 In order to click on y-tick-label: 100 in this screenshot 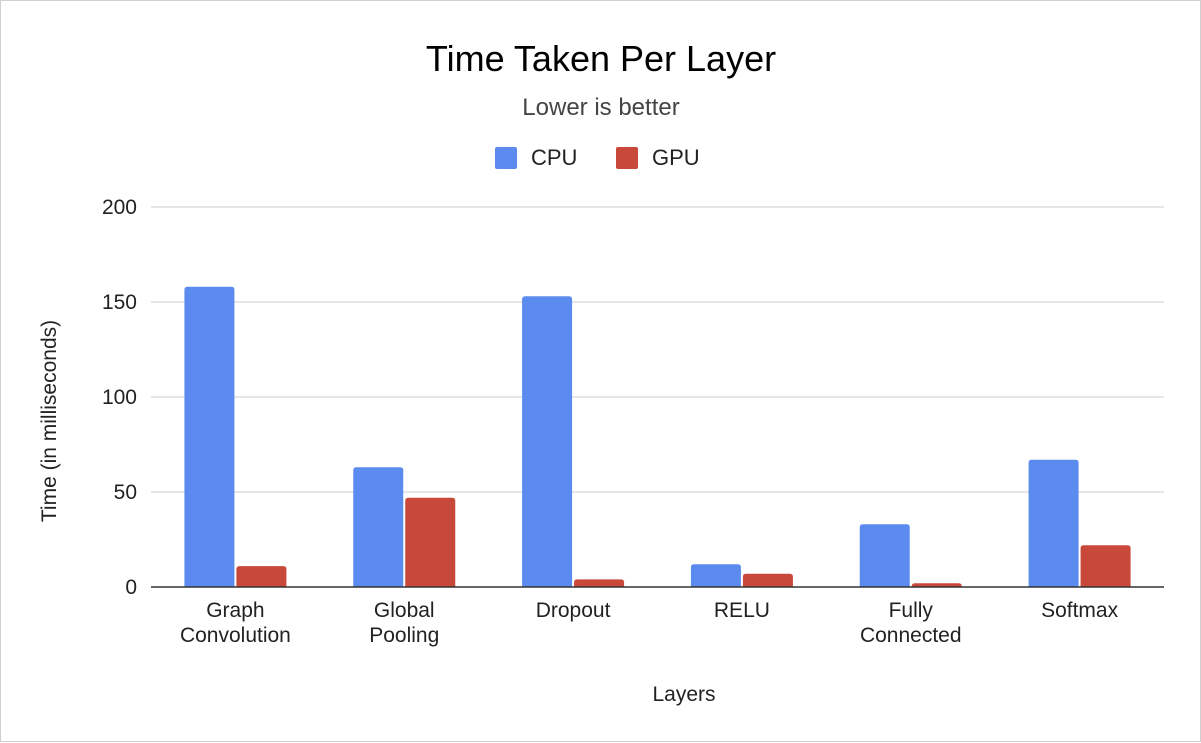, I will do `click(119, 397)`.